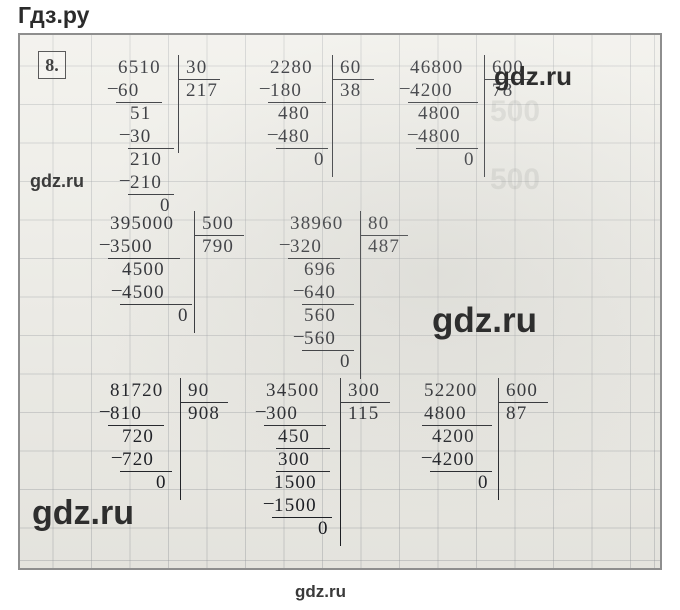 This screenshot has height=610, width=680. Describe the element at coordinates (295, 505) in the screenshot. I see `step-7-5: 1500` at that location.